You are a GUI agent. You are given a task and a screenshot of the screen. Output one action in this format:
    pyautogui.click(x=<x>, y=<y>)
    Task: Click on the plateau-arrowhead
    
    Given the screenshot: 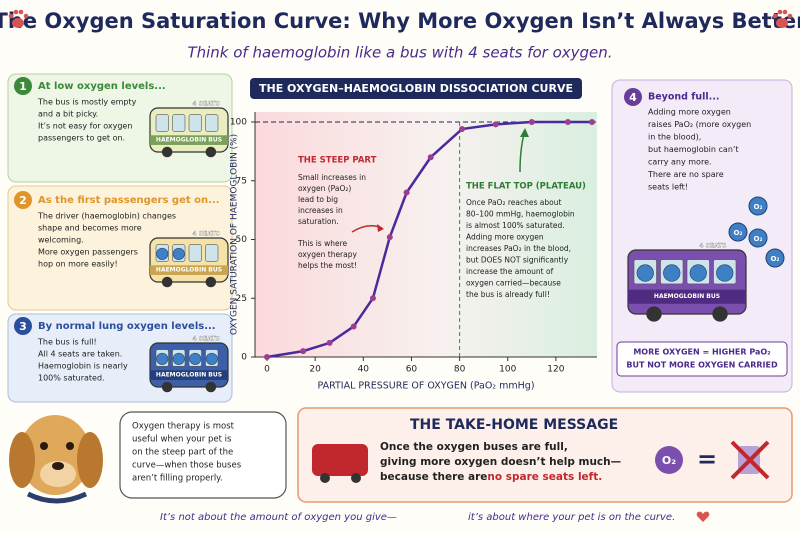 What is the action you would take?
    pyautogui.click(x=524, y=132)
    